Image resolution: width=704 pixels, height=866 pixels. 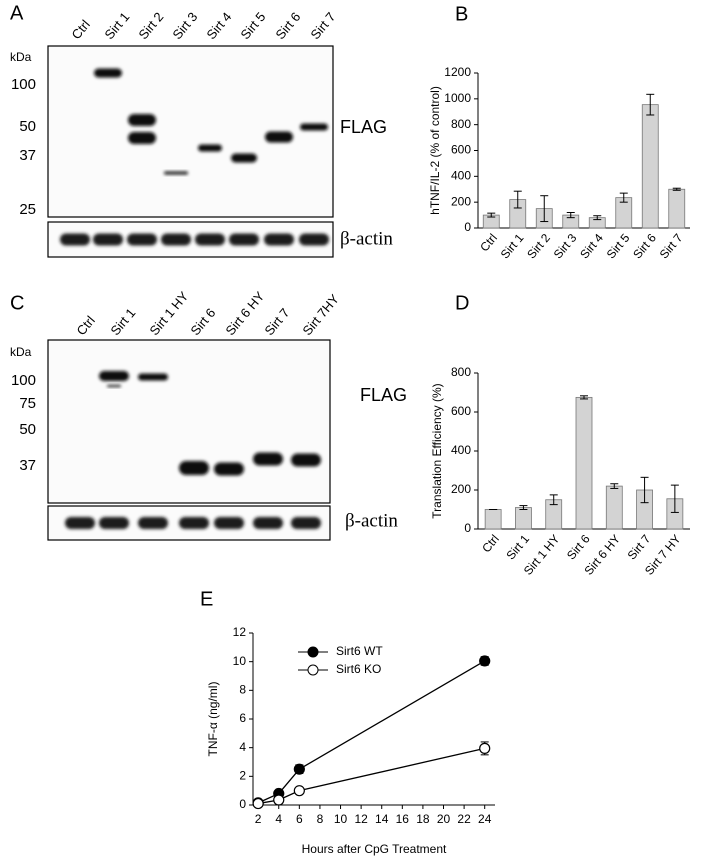 What do you see at coordinates (116, 25) in the screenshot?
I see `lane-label: Sirt 1` at bounding box center [116, 25].